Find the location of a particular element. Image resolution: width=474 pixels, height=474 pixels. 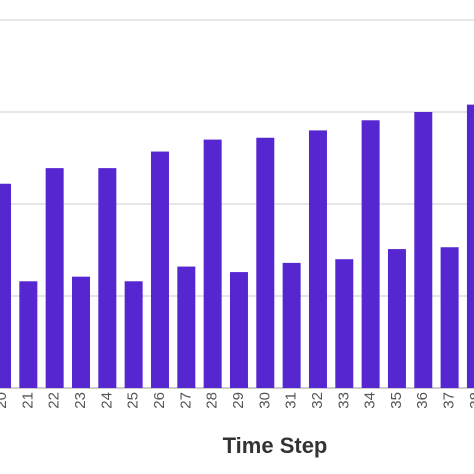

x-tick-label: 33 is located at coordinates (343, 400).